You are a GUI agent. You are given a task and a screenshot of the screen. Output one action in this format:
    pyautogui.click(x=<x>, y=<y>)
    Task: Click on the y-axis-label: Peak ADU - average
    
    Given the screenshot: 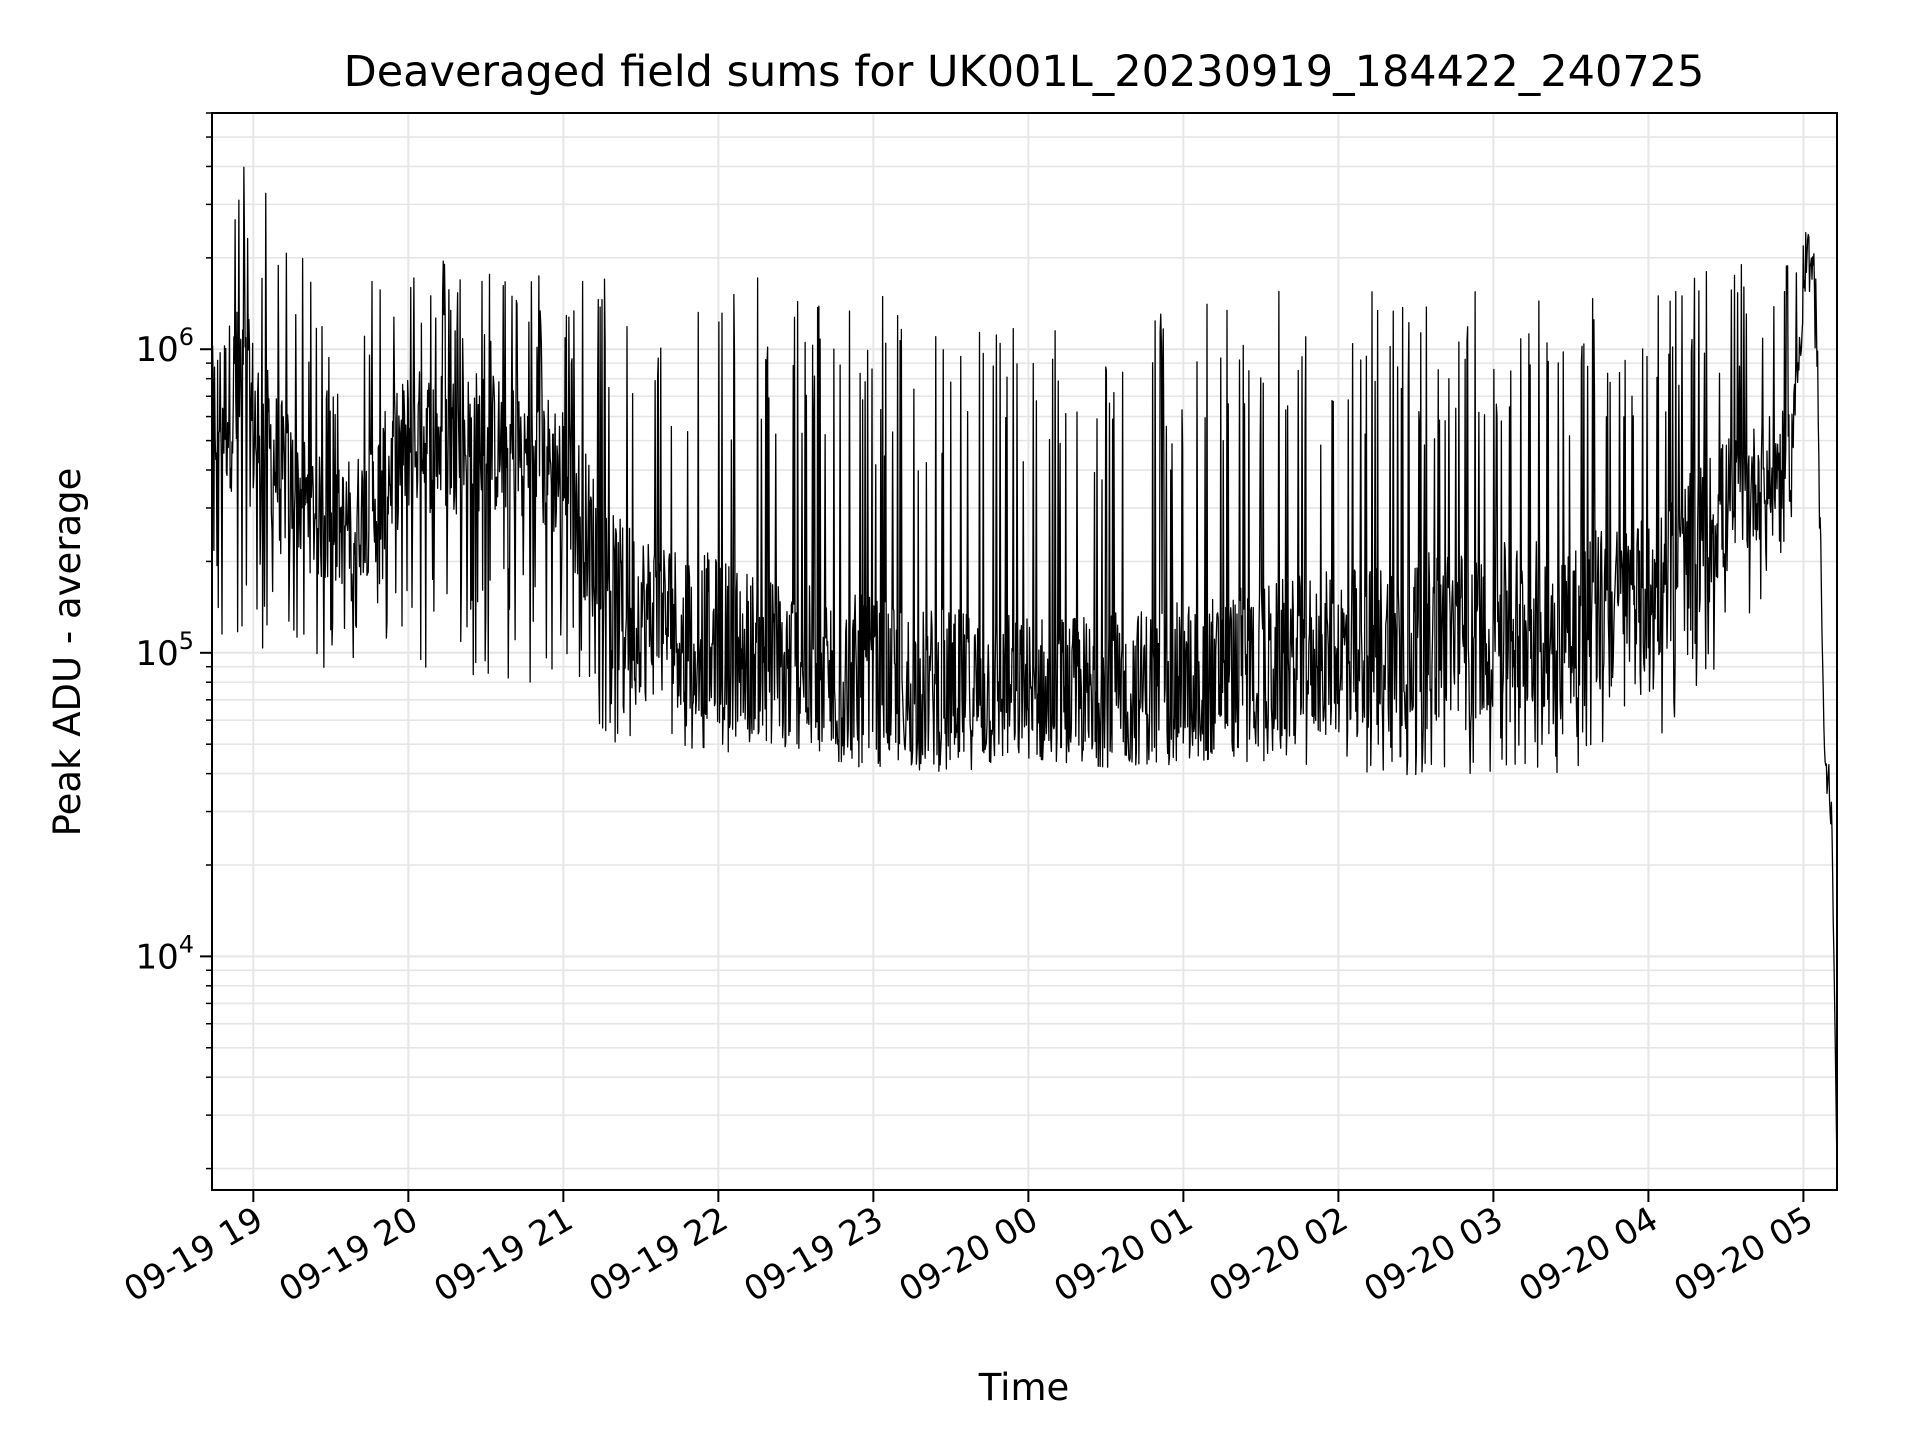 What is the action you would take?
    pyautogui.click(x=67, y=652)
    